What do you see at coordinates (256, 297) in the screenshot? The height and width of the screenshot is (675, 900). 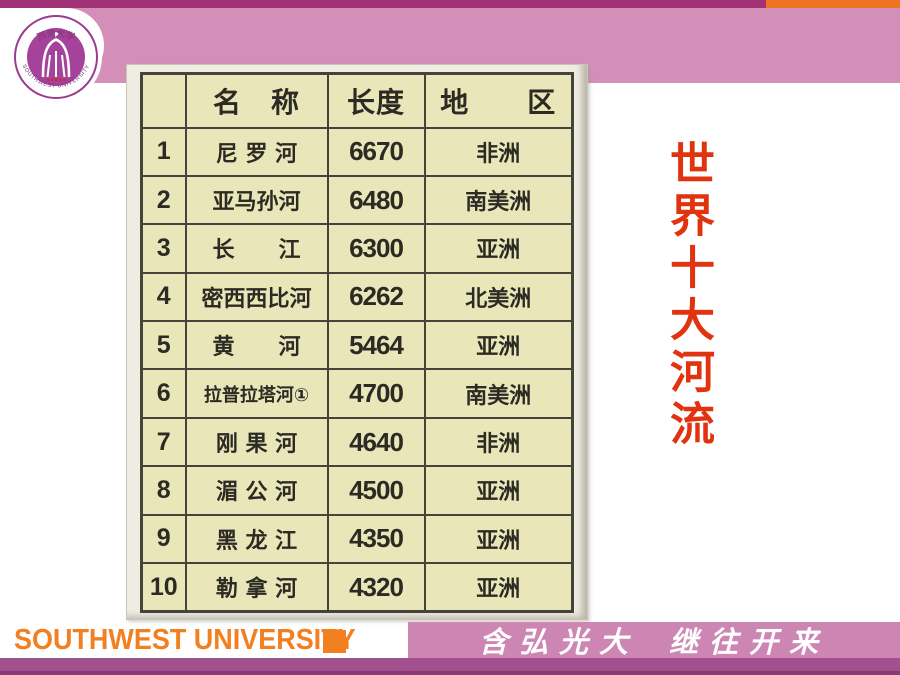 I see `cell-name: 密西西比河` at bounding box center [256, 297].